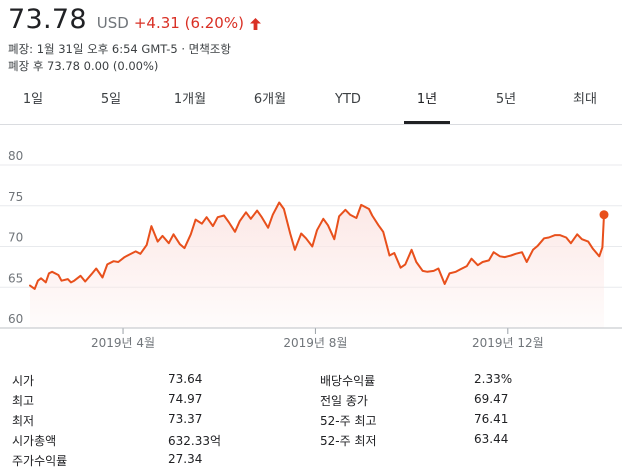 This screenshot has width=622, height=476. I want to click on tab-5y: 5년, so click(506, 99).